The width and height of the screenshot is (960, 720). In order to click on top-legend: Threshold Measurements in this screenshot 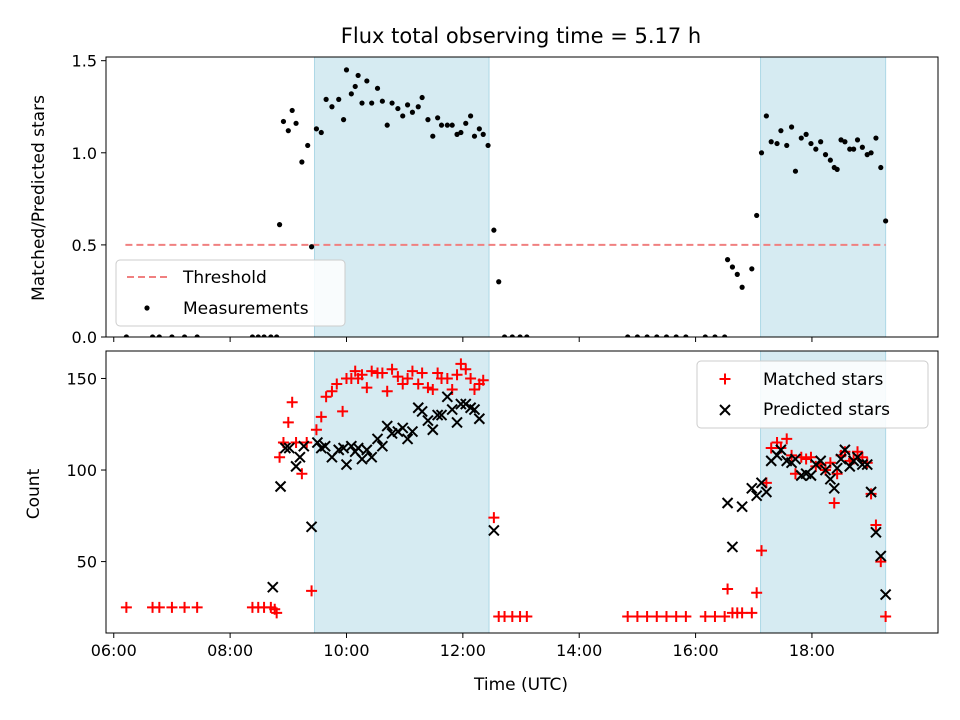, I will do `click(230, 293)`.